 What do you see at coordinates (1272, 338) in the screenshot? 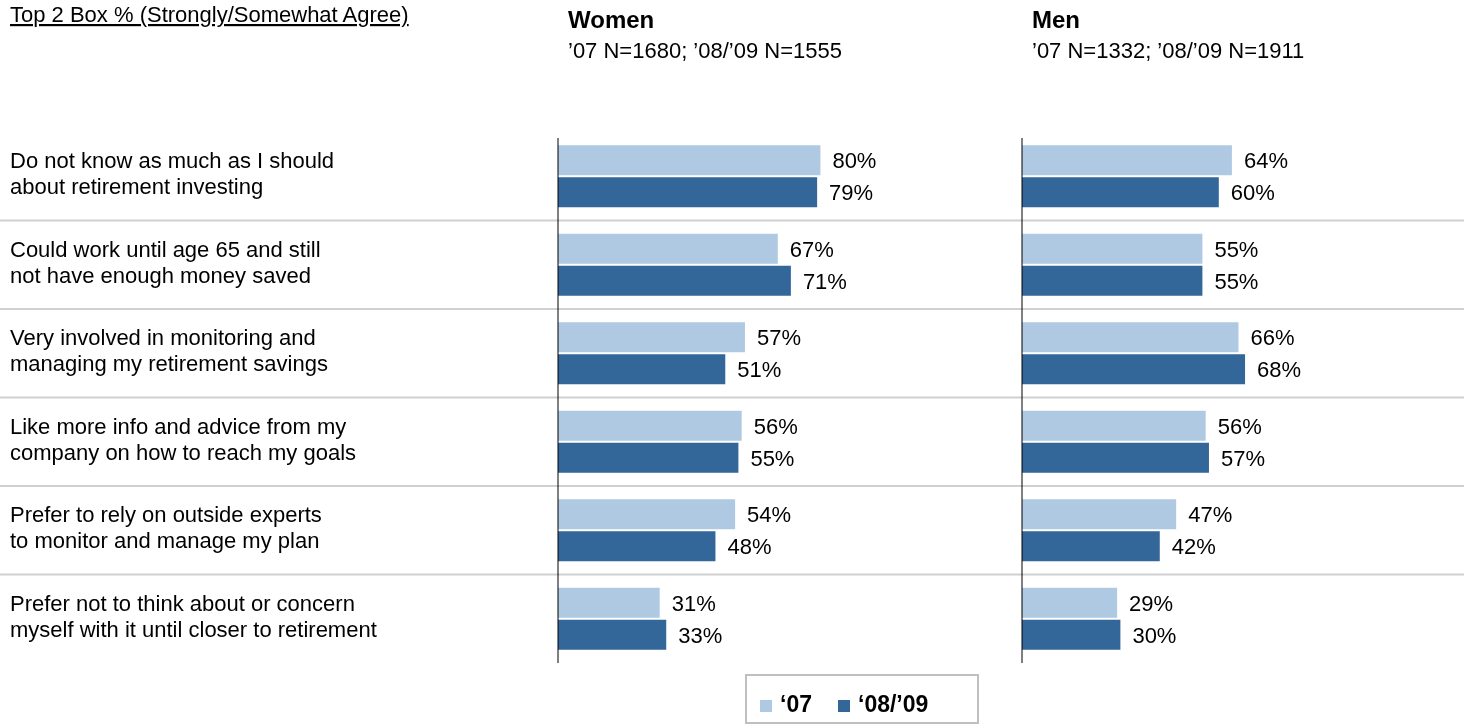
I see `data-label: 66%` at bounding box center [1272, 338].